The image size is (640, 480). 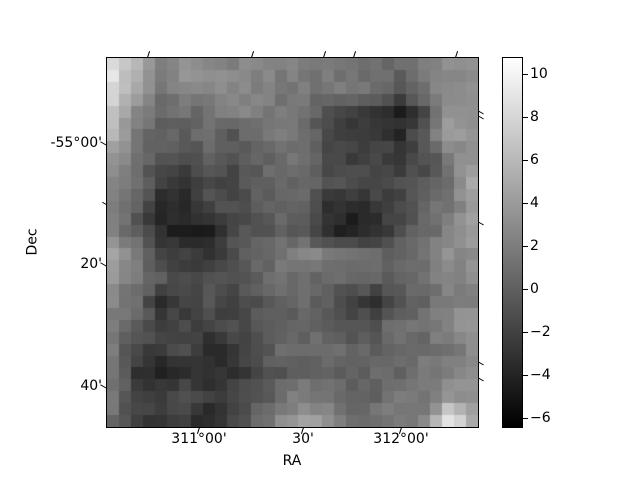 What do you see at coordinates (76, 143) in the screenshot?
I see `y-tick-label: -55°00'` at bounding box center [76, 143].